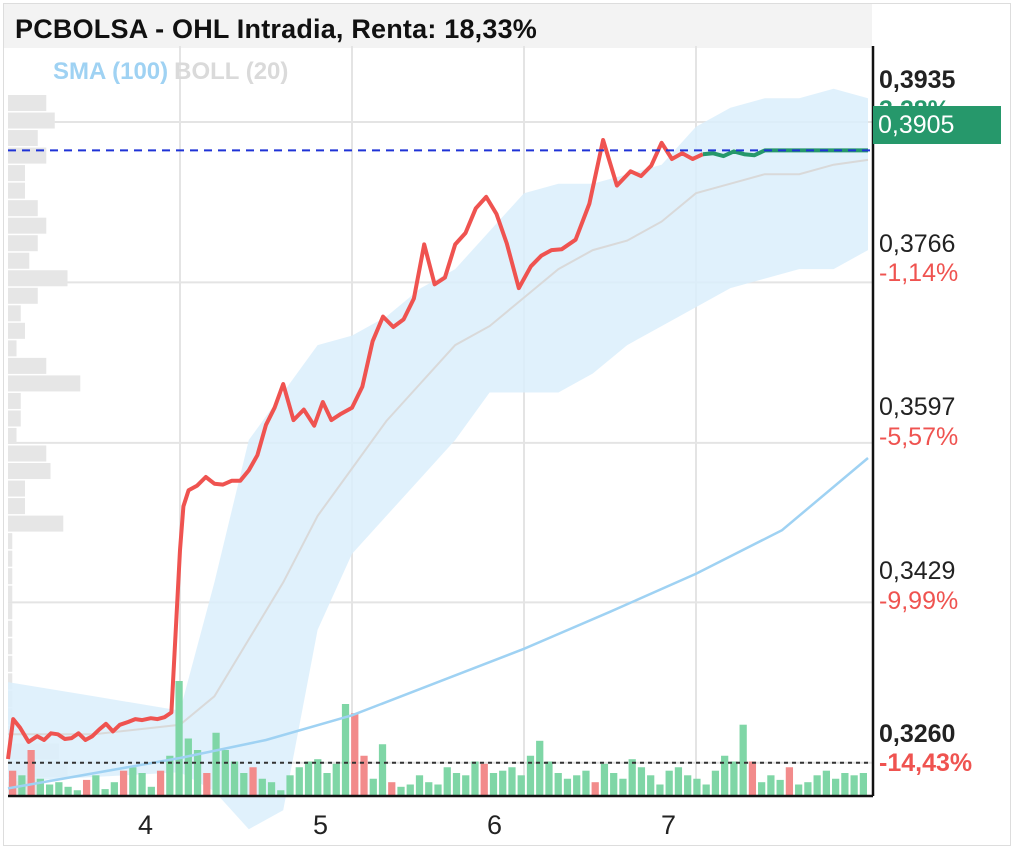 This screenshot has width=1017, height=851. Describe the element at coordinates (438, 26) in the screenshot. I see `title-bar: PCBOLSA - OHL Intradia, Renta: 18,33%` at that location.